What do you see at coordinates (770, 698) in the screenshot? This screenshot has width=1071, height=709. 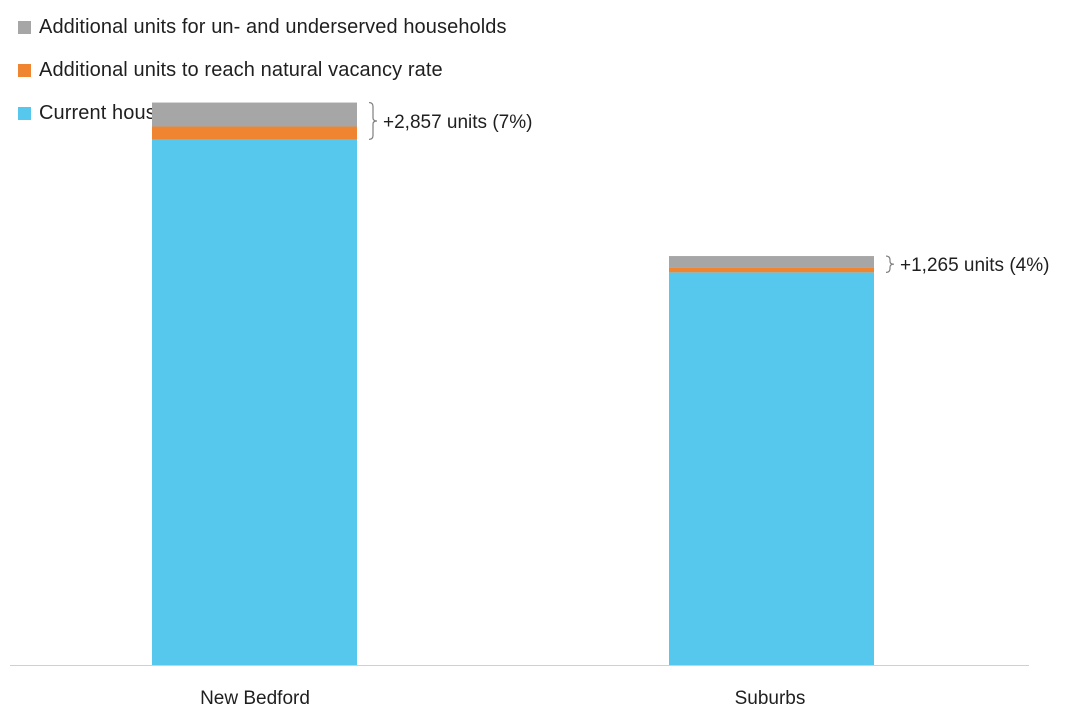 I see `x-tick-label-suburbs: Suburbs` at bounding box center [770, 698].